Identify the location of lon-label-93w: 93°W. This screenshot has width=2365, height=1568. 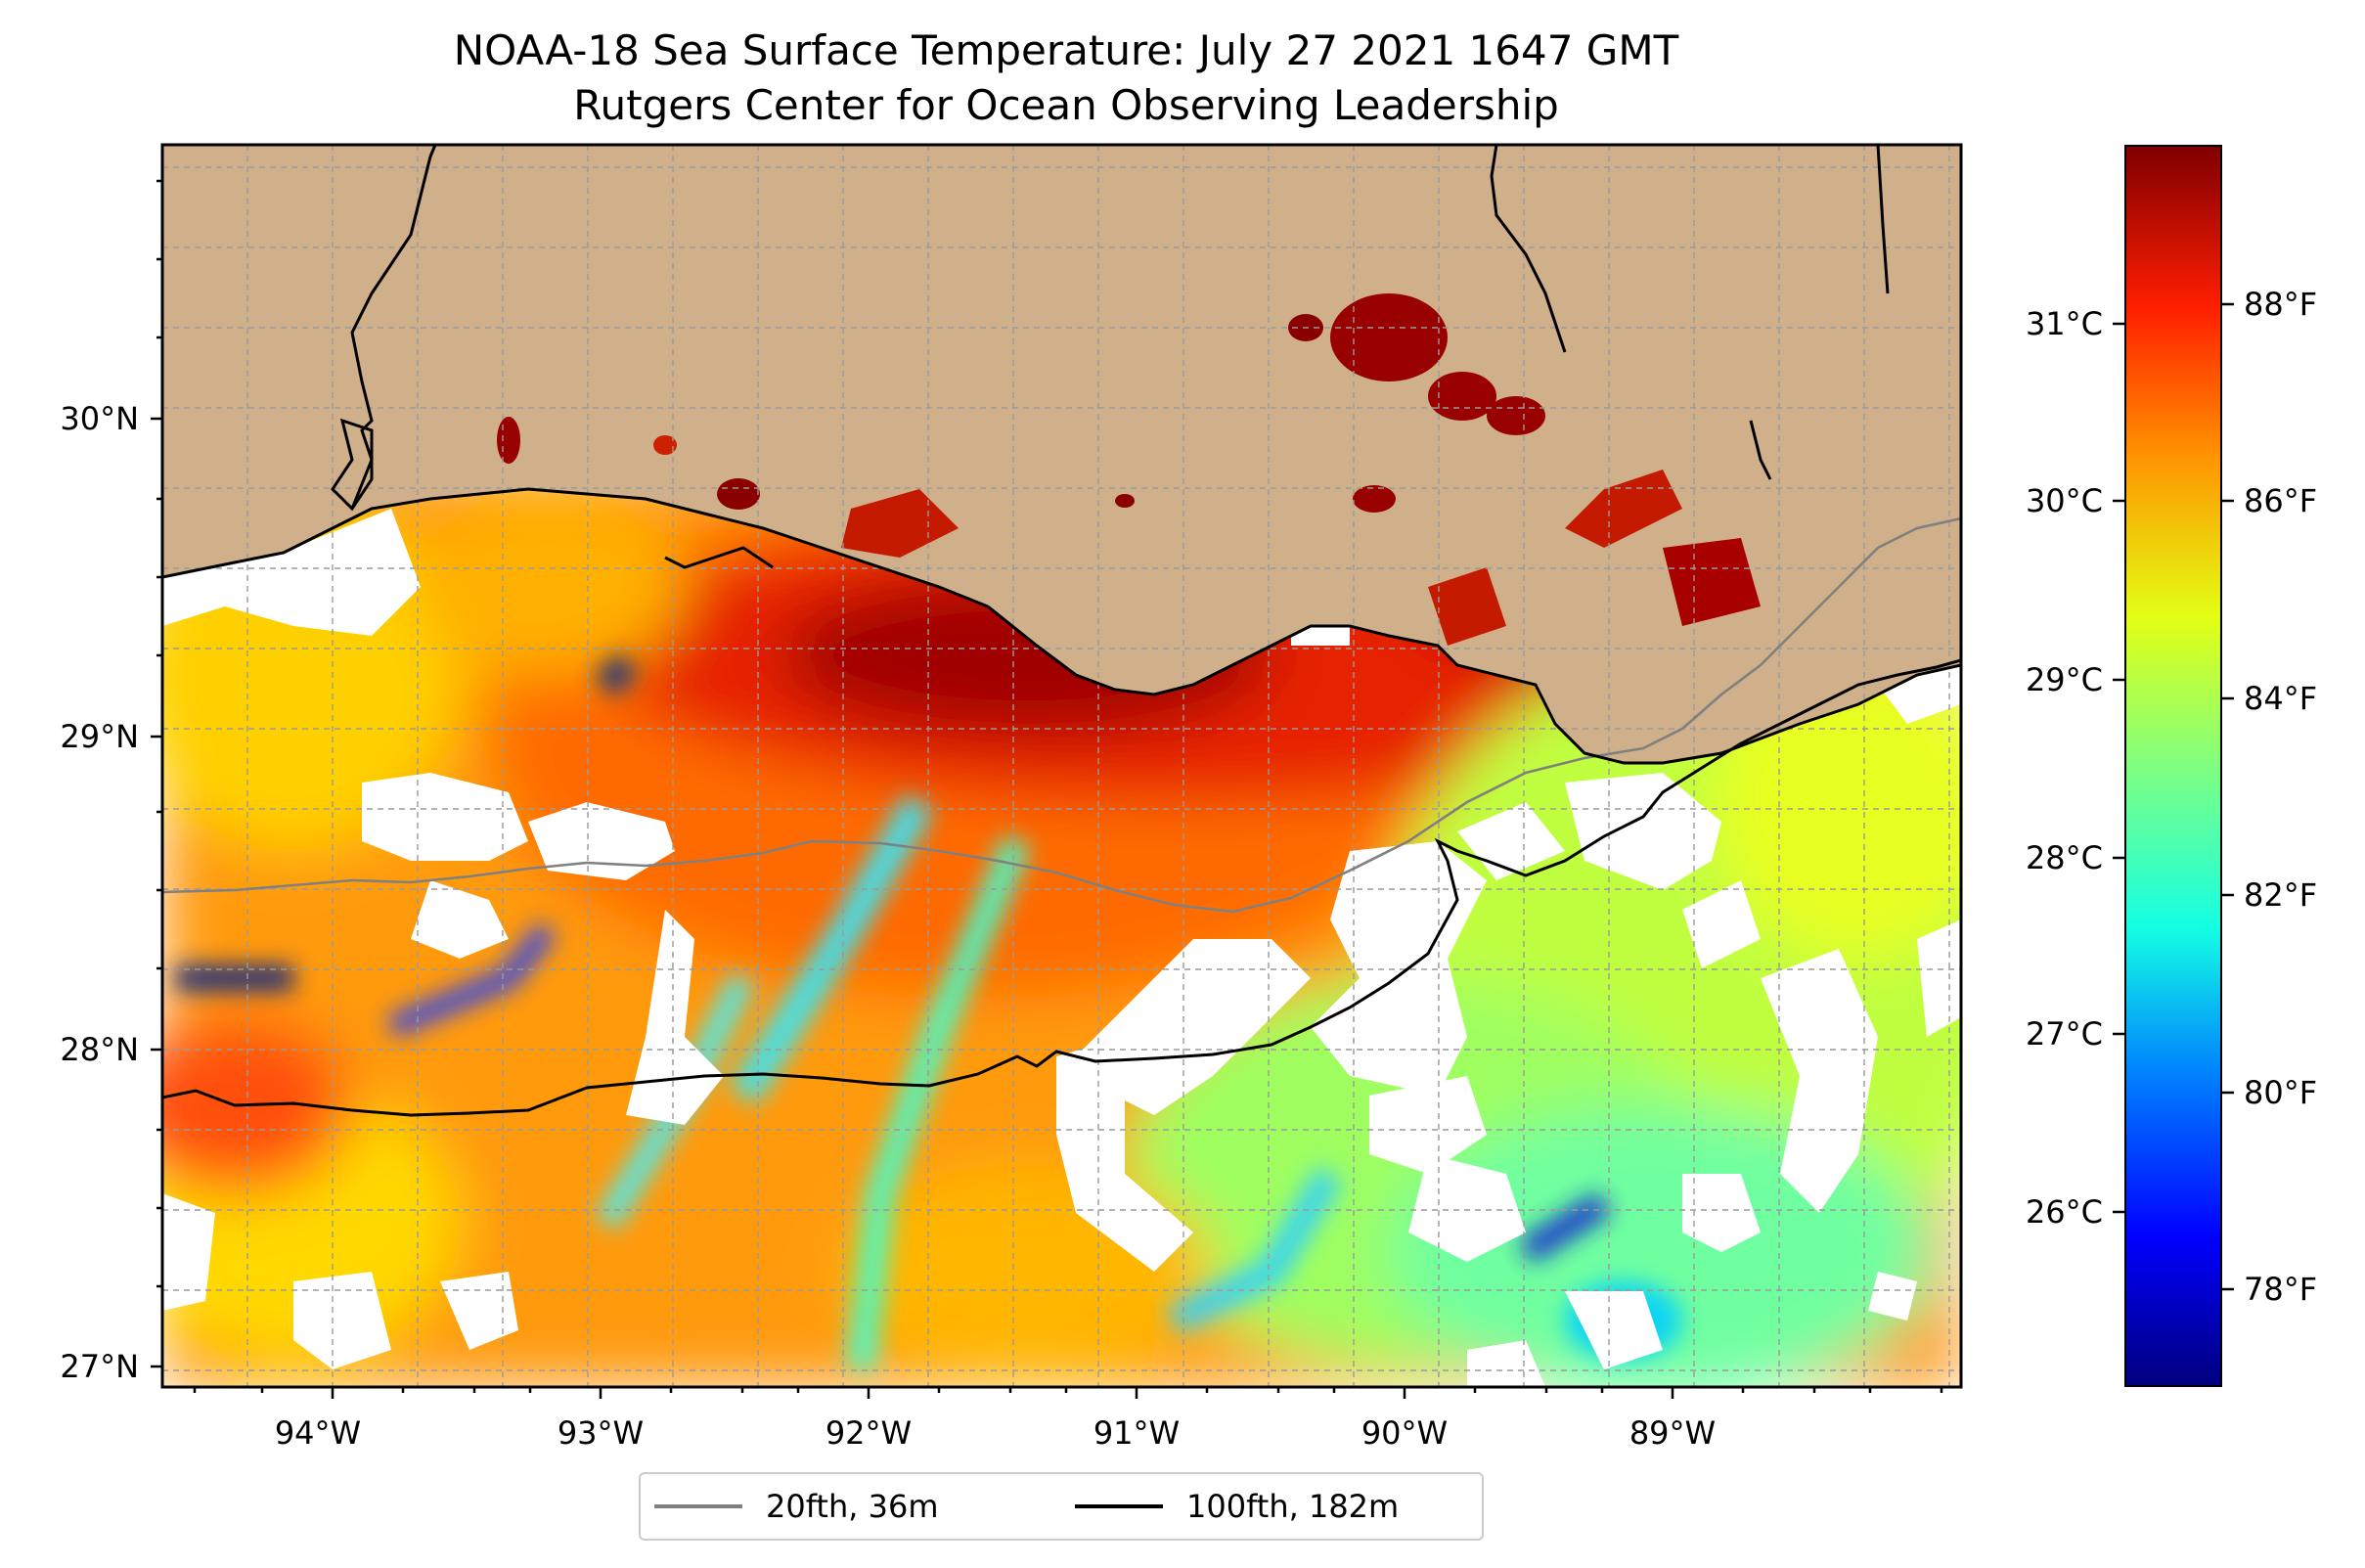
(601, 1433).